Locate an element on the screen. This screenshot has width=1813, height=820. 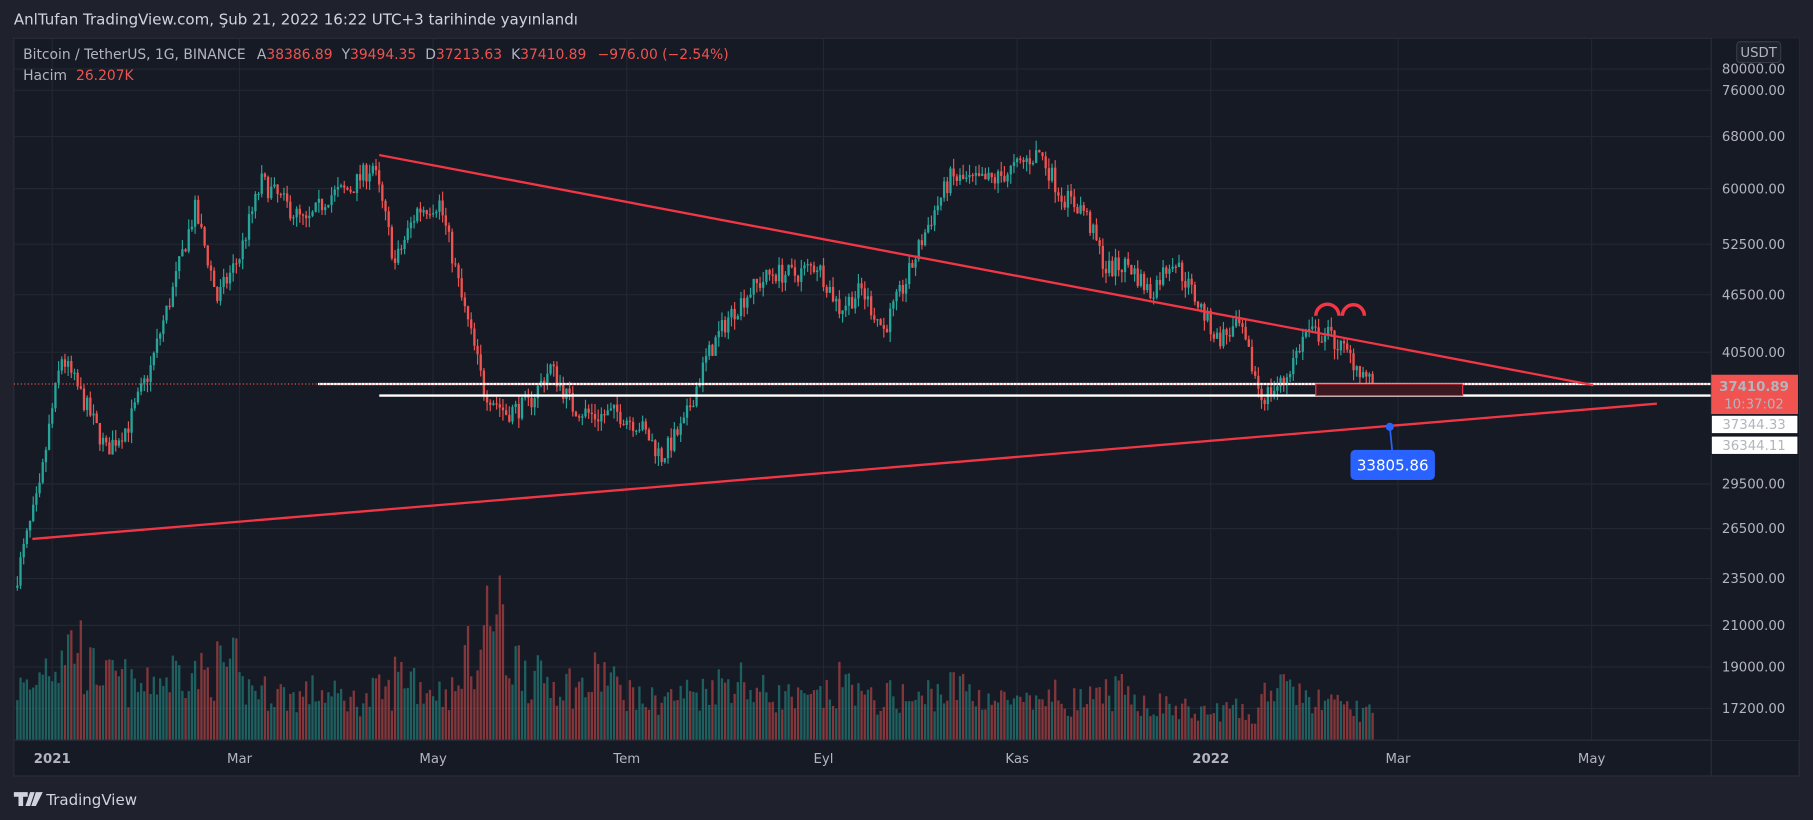
volume-legend: Hacim 26.207K is located at coordinates (78, 76).